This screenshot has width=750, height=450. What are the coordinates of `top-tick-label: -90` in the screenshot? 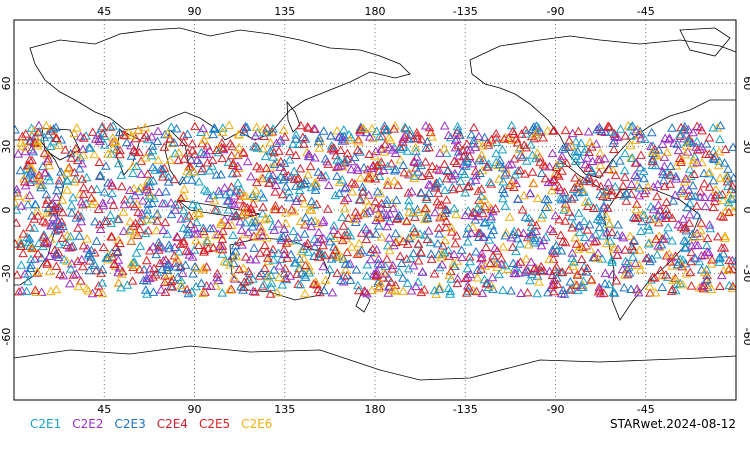 It's located at (556, 11).